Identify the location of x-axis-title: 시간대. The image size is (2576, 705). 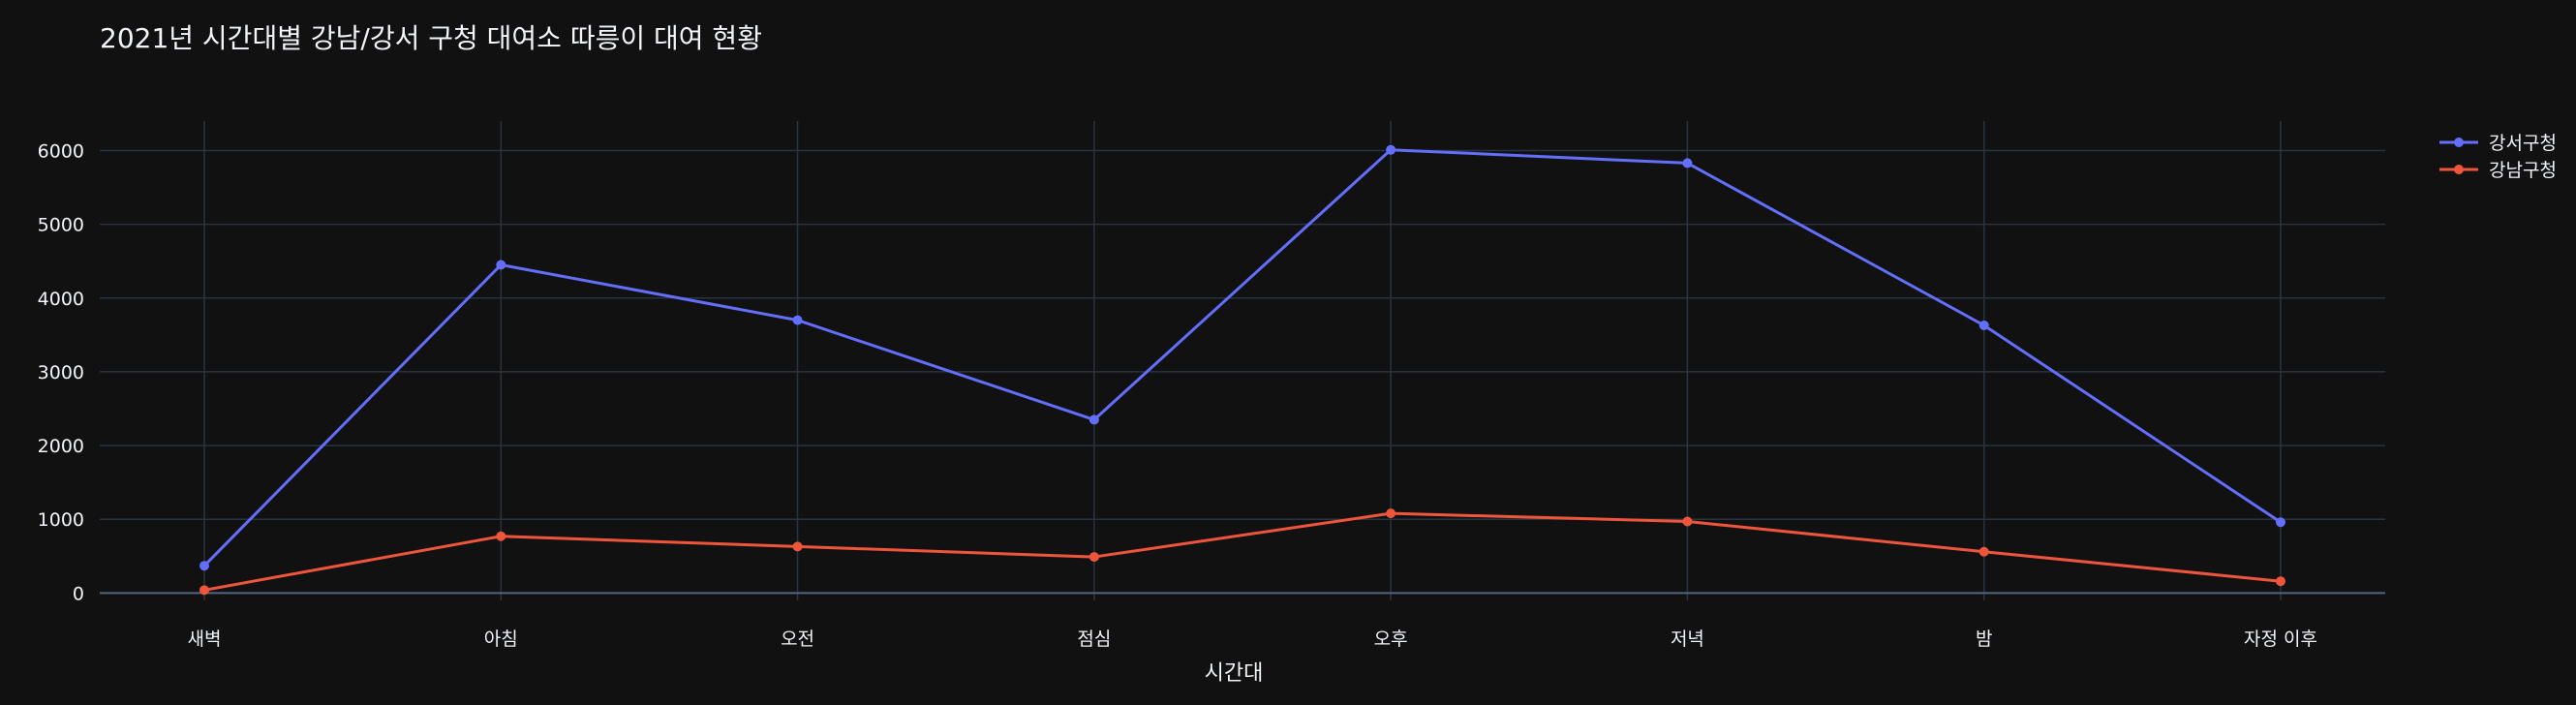
(1234, 673).